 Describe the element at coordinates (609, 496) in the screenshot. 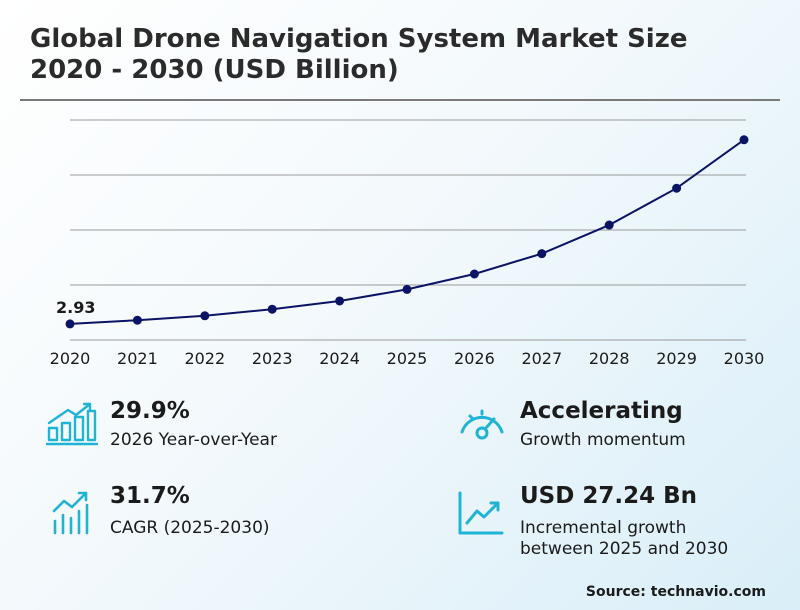

I see `incremental-value: USD 27.24 Bn` at that location.